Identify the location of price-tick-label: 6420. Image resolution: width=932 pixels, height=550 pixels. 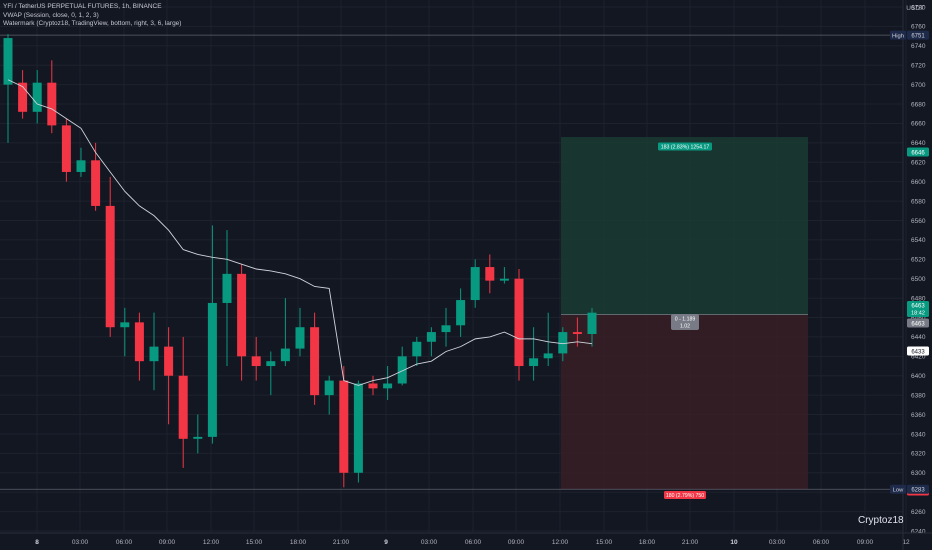
(918, 357).